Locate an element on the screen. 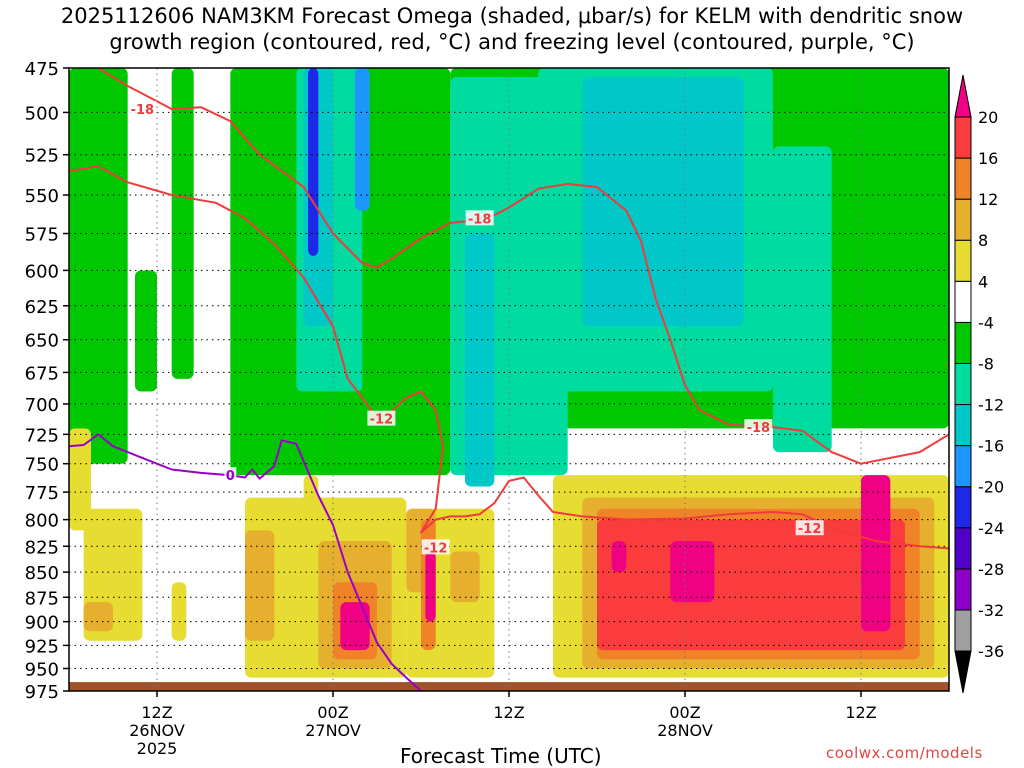 Image resolution: width=1024 pixels, height=768 pixels. colorbar-label: 12 is located at coordinates (988, 199).